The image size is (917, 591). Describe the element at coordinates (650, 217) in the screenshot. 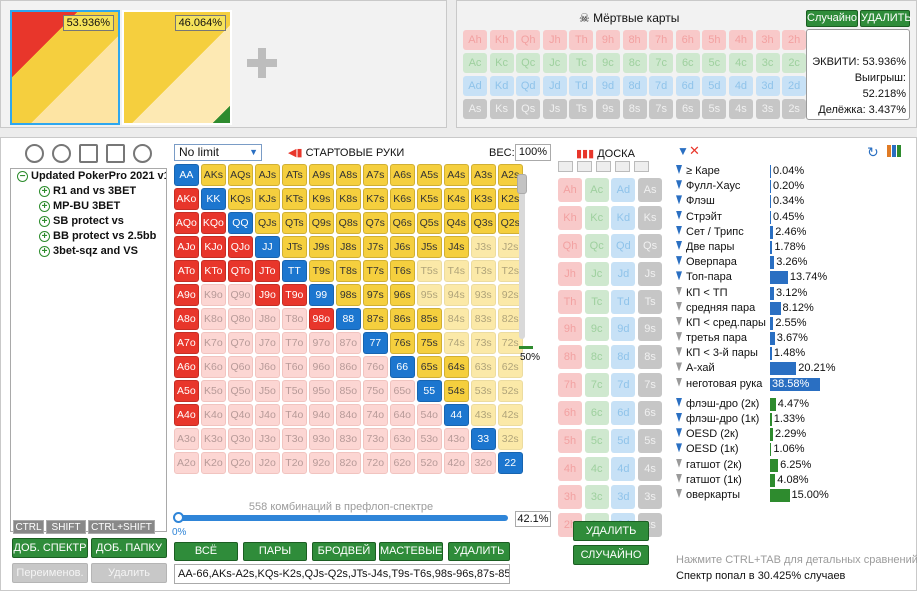

I see `board-card: Ks` at that location.